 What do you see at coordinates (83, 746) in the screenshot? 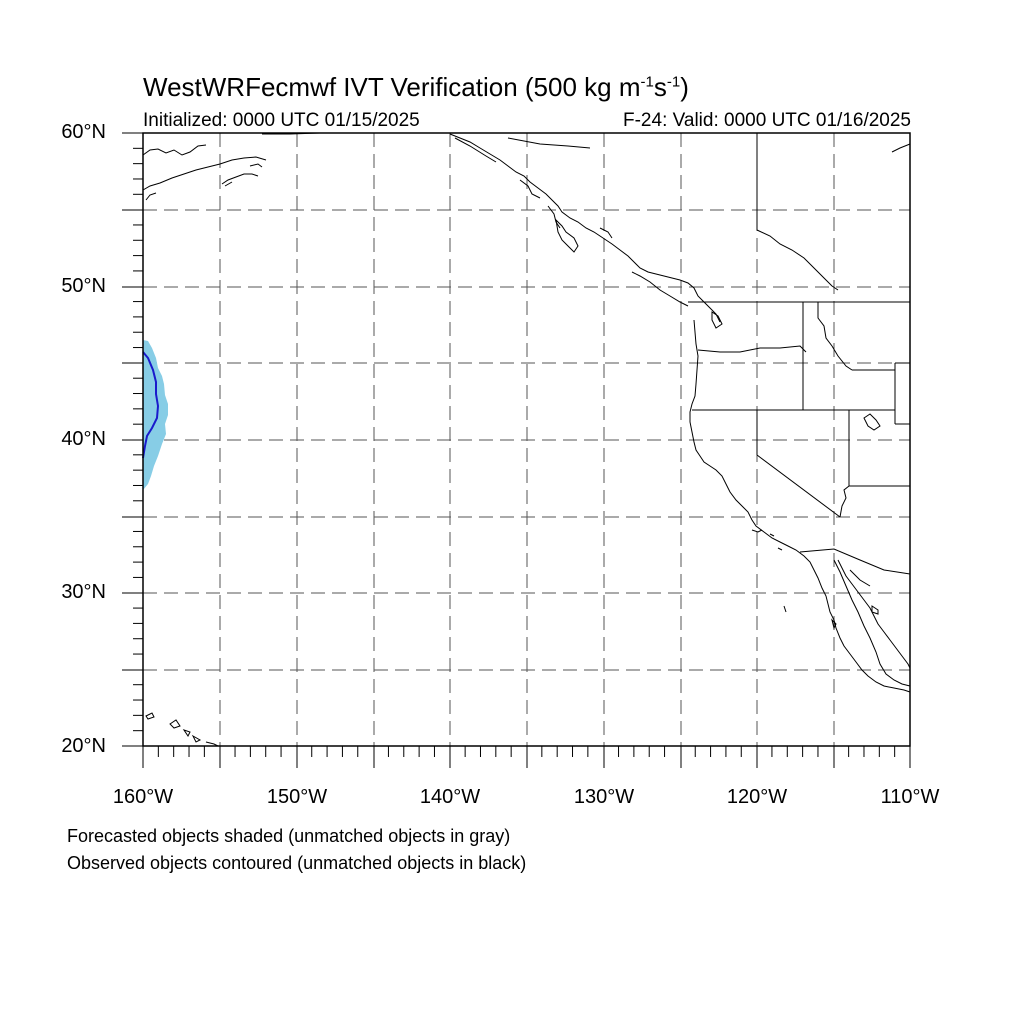
I see `lat-label-20: 20°N` at bounding box center [83, 746].